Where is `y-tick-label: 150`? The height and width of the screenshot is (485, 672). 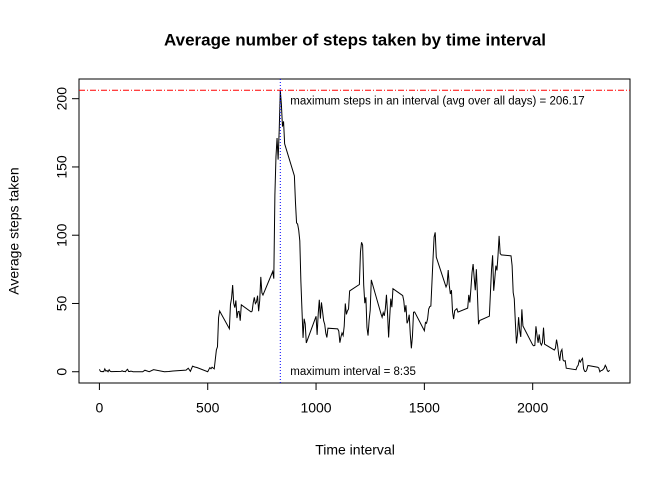
y-tick-label: 150 is located at coordinates (62, 167).